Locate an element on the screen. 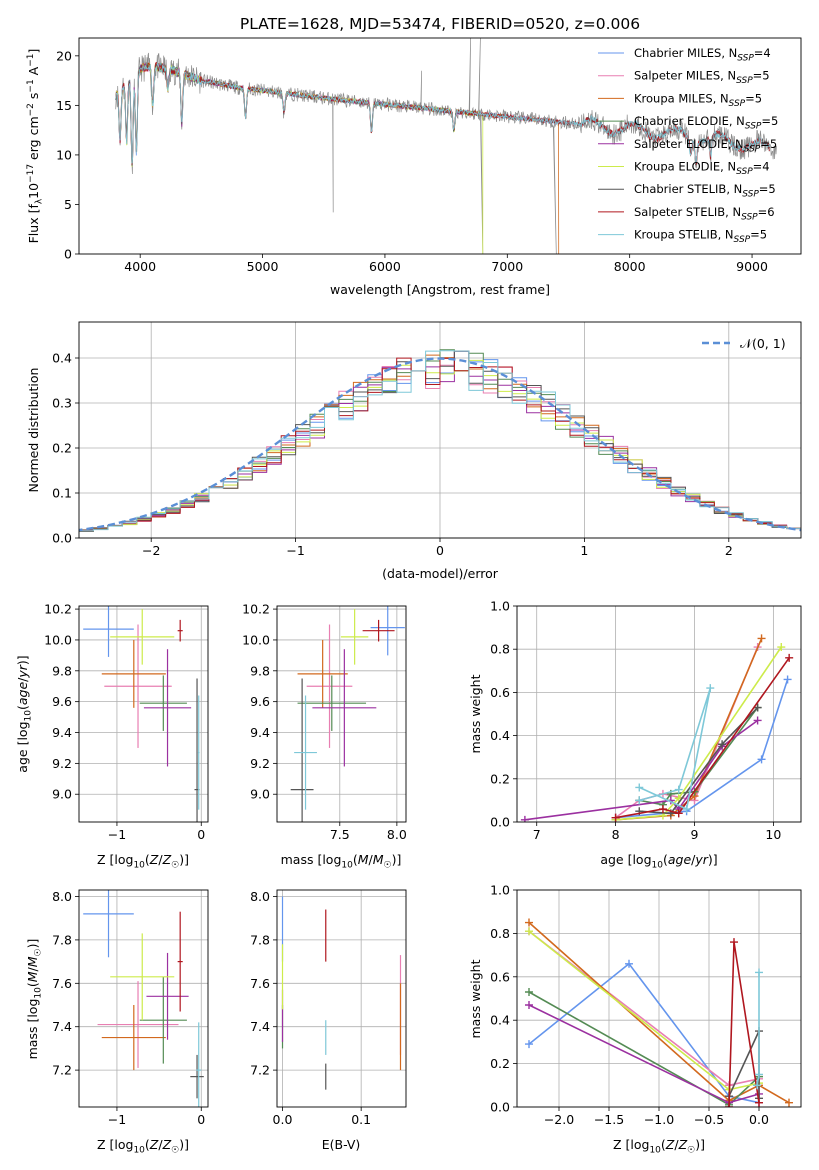  x-tick-label: 7000 is located at coordinates (507, 266).